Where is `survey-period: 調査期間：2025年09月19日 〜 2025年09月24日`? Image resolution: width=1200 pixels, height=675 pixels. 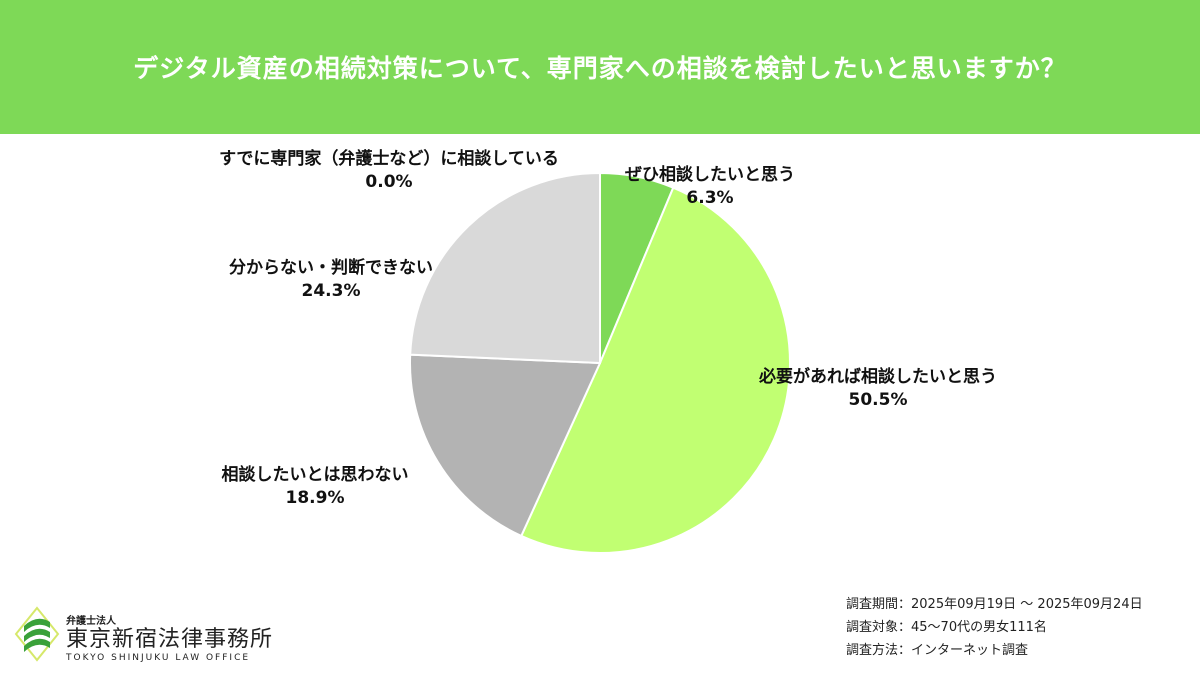 survey-period: 調査期間：2025年09月19日 〜 2025年09月24日 is located at coordinates (994, 604).